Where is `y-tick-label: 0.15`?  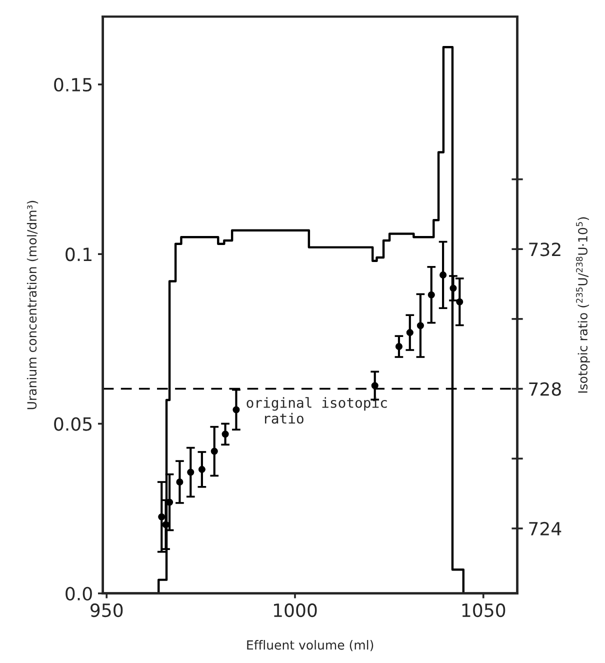 y-tick-label: 0.15 is located at coordinates (73, 85).